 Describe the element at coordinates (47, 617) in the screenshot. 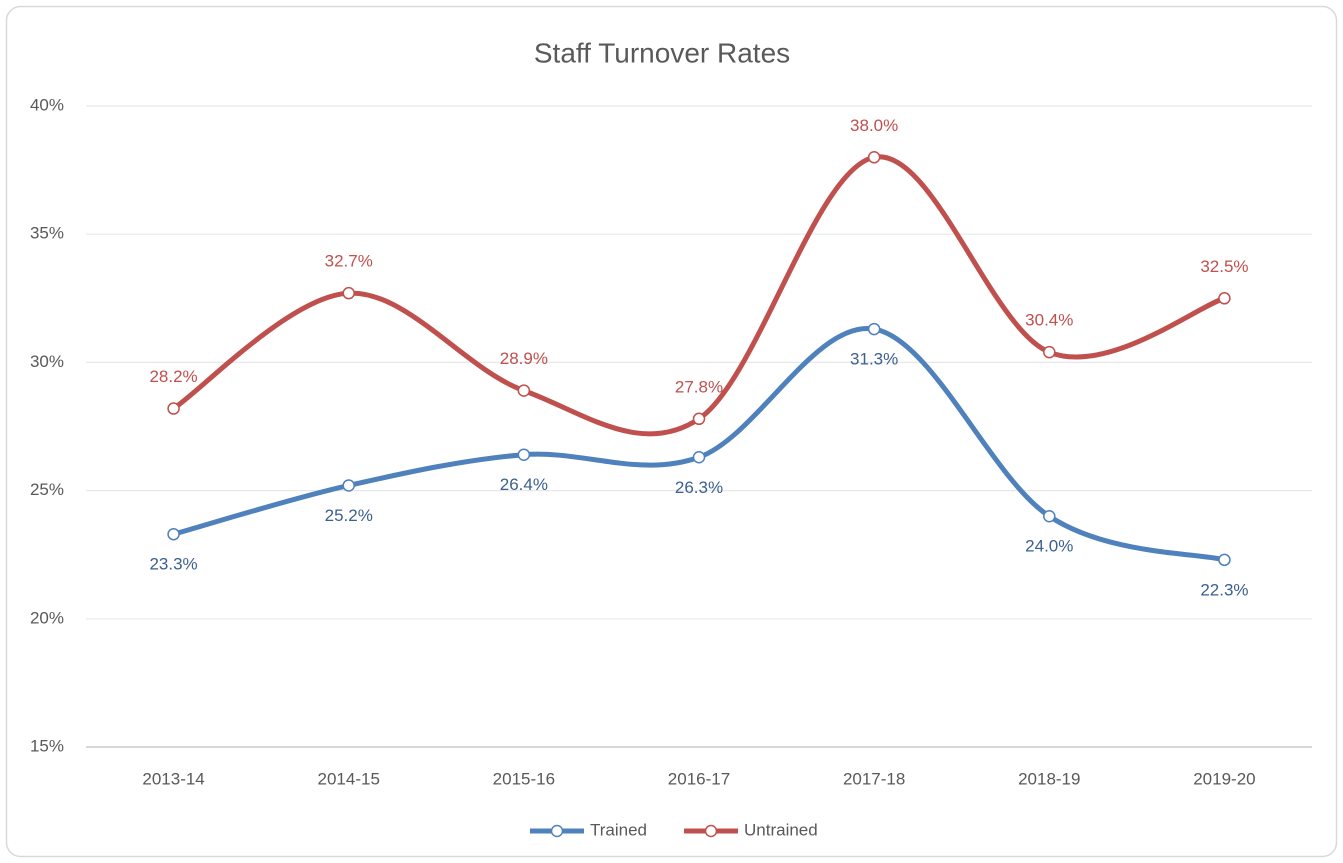

I see `y-tick-label: 20%` at that location.